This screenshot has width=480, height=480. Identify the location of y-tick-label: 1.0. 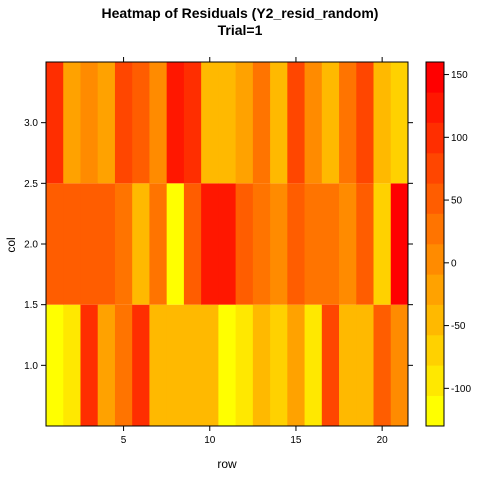
(31, 366).